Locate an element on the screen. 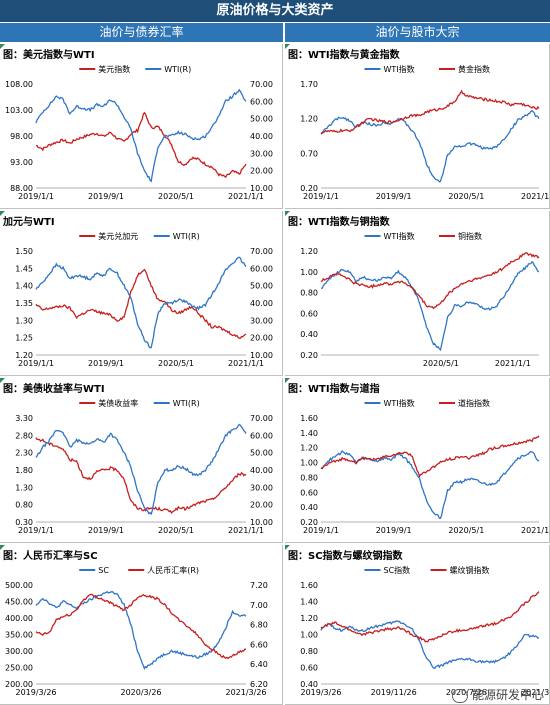  legend-label: 道指指数 is located at coordinates (474, 403).